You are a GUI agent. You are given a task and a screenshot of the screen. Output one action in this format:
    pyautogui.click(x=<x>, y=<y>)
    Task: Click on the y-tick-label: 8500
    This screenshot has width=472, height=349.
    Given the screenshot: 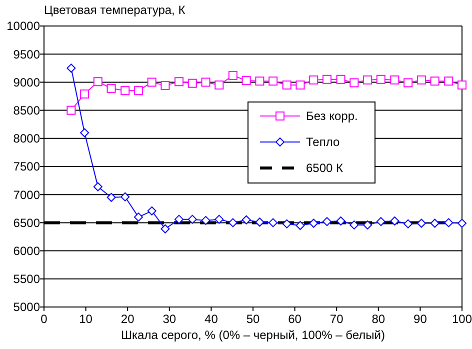 What is the action you would take?
    pyautogui.click(x=26, y=111)
    